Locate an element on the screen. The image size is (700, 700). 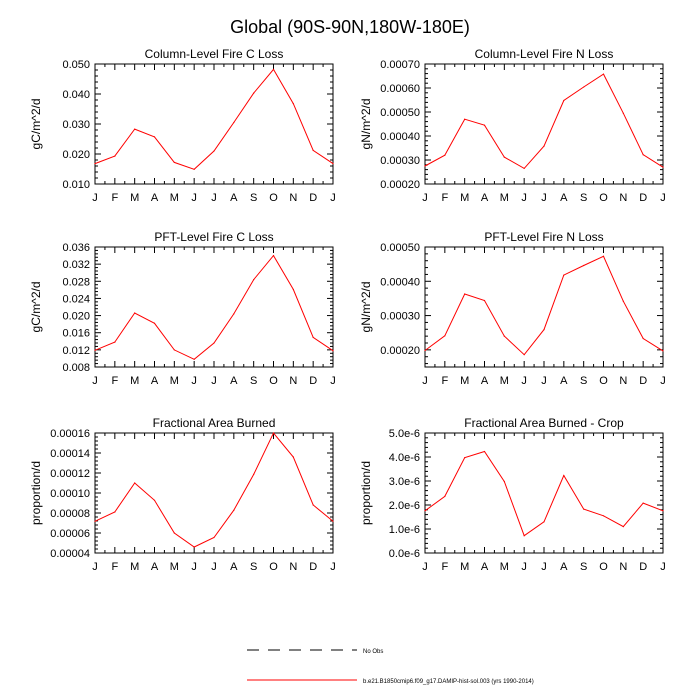
y-tick-label: 0.00050 is located at coordinates (400, 113).